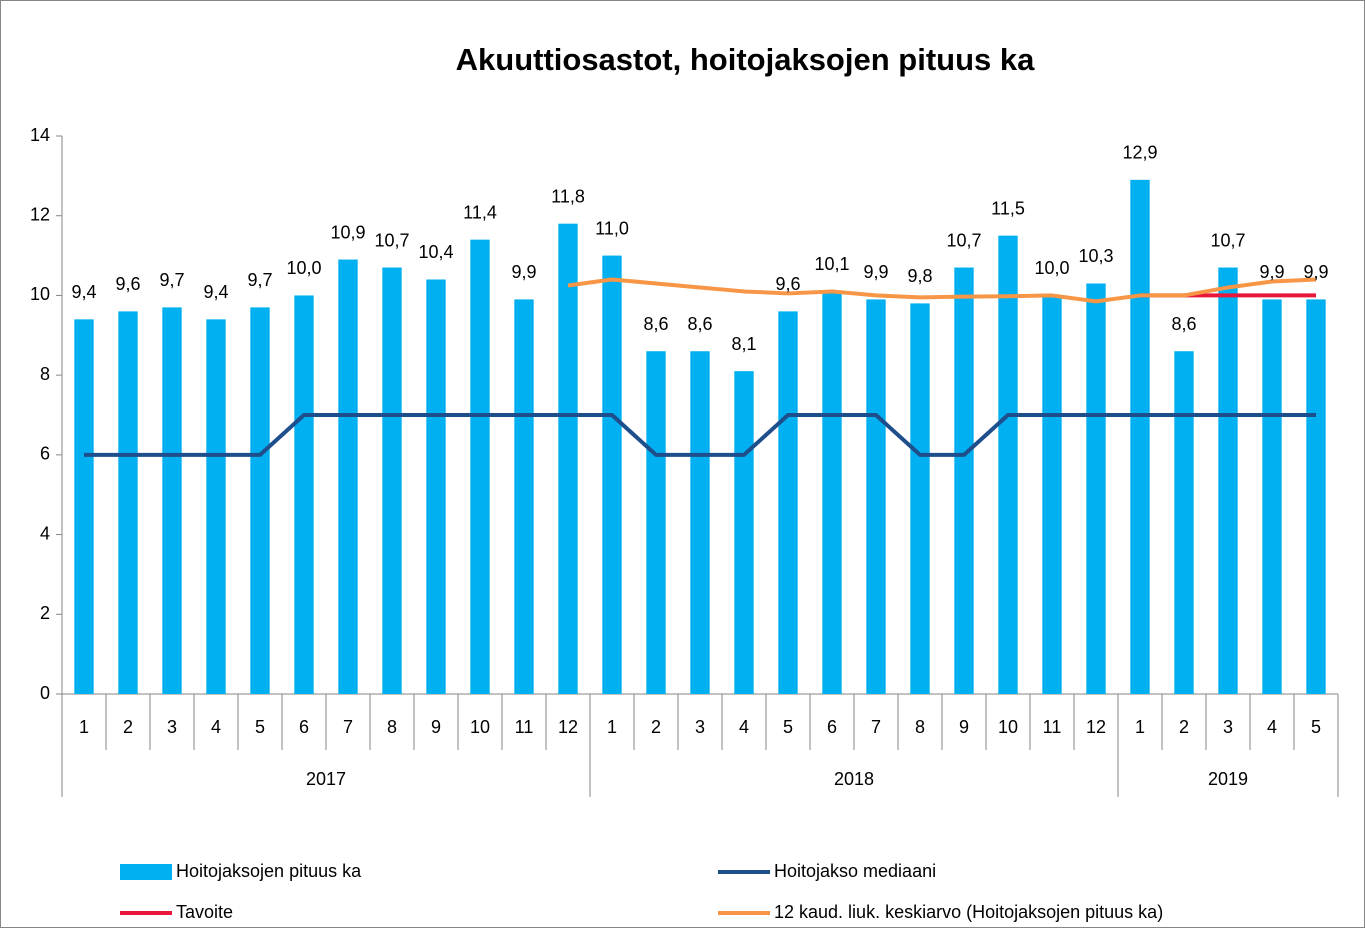  What do you see at coordinates (745, 59) in the screenshot?
I see `chart-title: Akuuttiosastot, hoitojaksojen pituus ka` at bounding box center [745, 59].